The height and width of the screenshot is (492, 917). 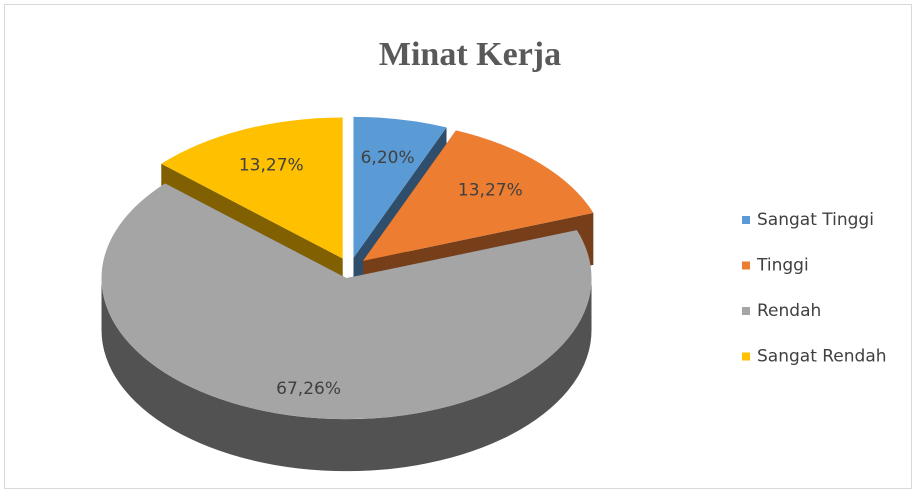 What do you see at coordinates (308, 389) in the screenshot?
I see `data-label: 67,26%` at bounding box center [308, 389].